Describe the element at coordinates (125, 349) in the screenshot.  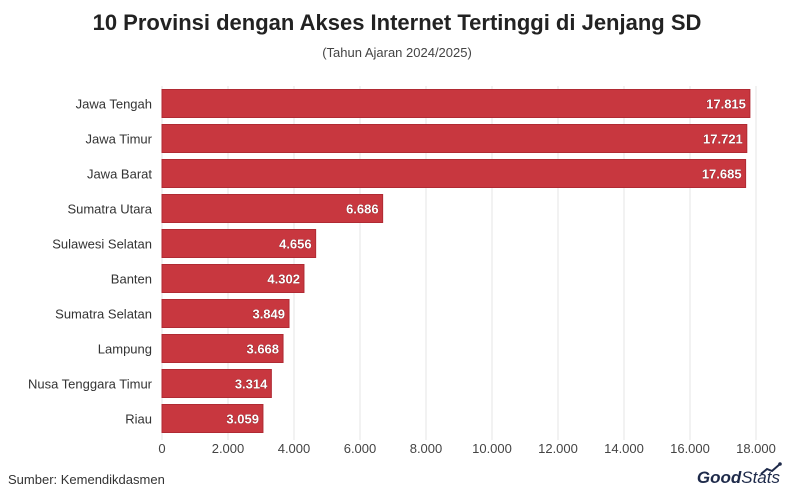
I see `category-label: Lampung` at that location.